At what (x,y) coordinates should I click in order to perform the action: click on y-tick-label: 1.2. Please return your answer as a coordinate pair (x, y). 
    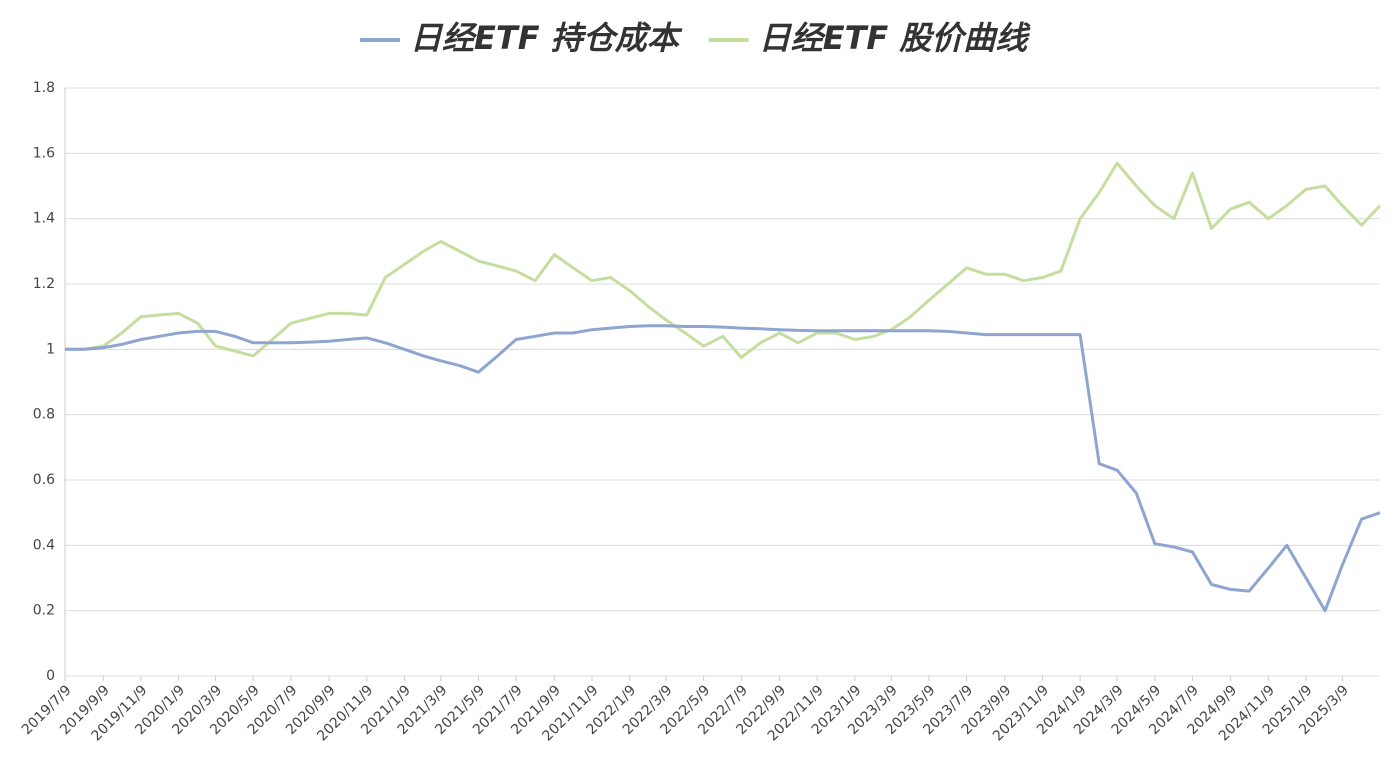
    Looking at the image, I should click on (44, 284).